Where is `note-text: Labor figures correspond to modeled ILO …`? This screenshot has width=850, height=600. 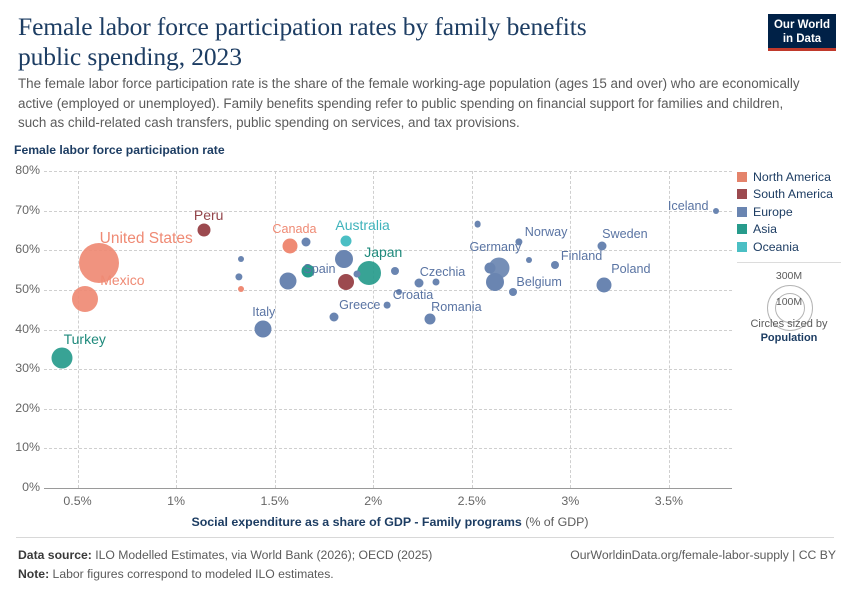
note-text: Labor figures correspond to modeled ILO … is located at coordinates (193, 574).